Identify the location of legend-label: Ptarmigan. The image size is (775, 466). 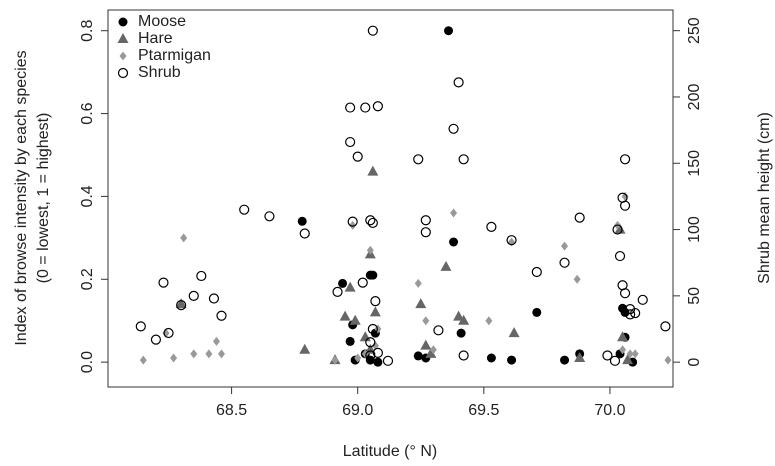
(174, 55).